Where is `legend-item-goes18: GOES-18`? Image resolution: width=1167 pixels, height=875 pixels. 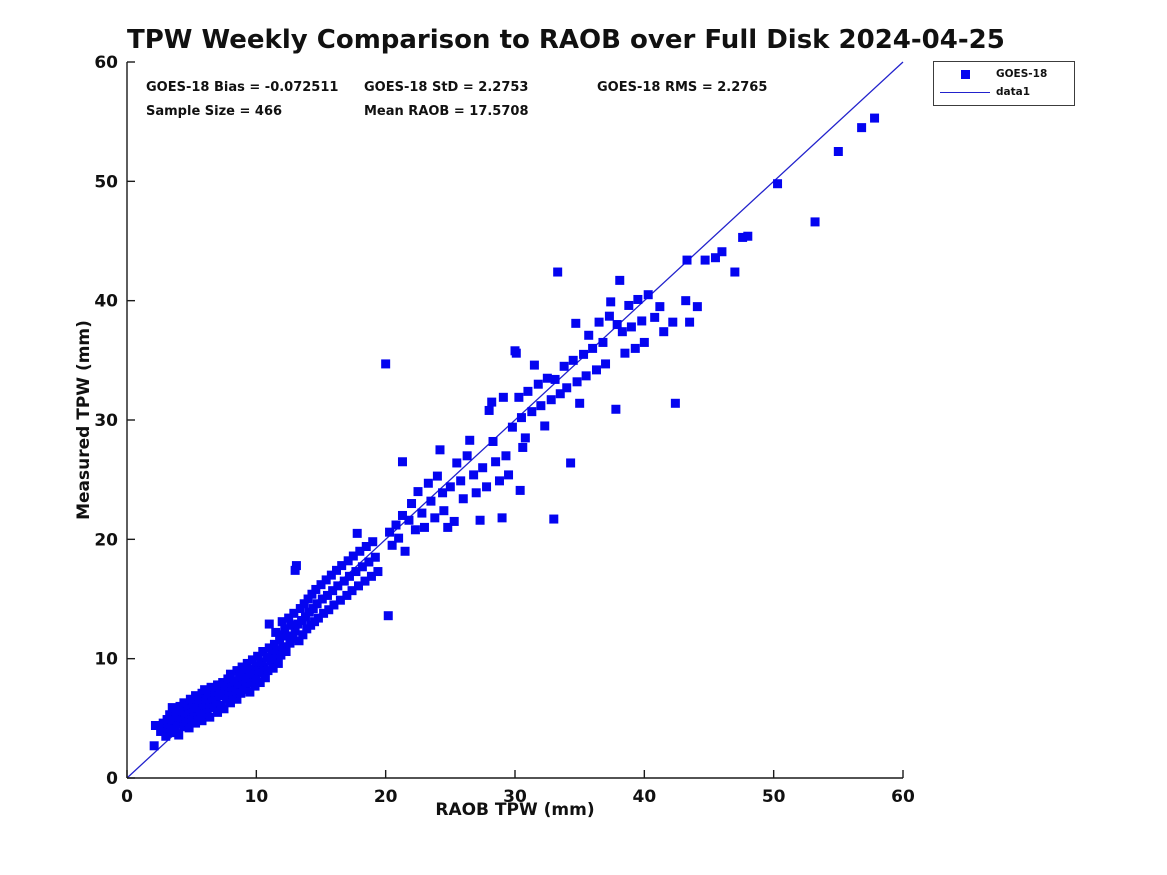
legend-item-goes18: GOES-18 is located at coordinates (1004, 74).